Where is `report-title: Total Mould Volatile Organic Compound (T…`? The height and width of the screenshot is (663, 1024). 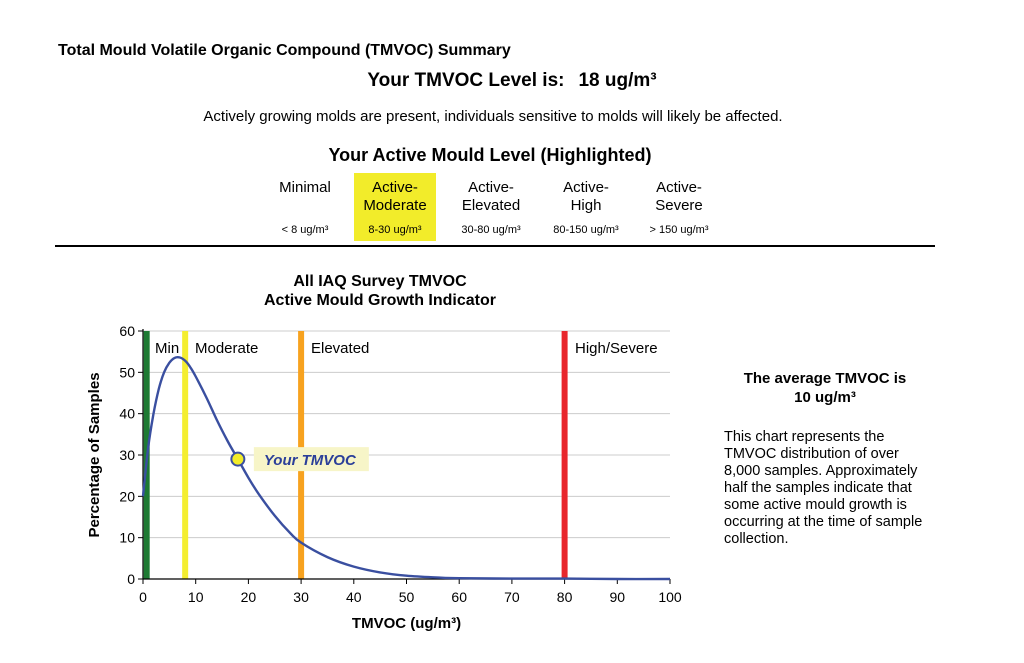
report-title: Total Mould Volatile Organic Compound (T… is located at coordinates (284, 50).